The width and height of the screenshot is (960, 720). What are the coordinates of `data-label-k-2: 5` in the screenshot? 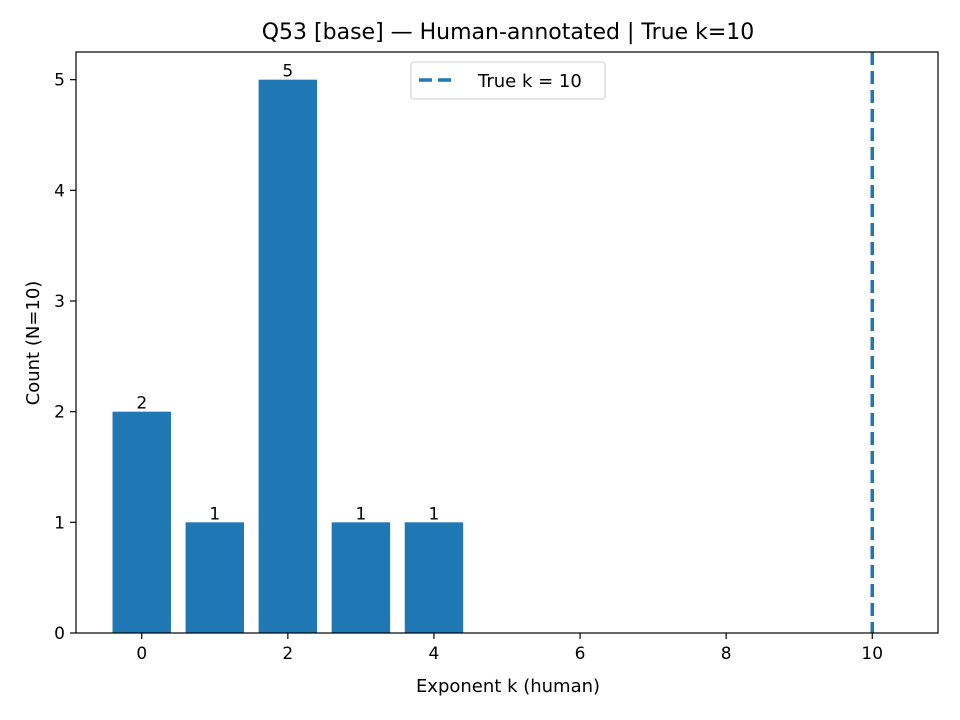 It's located at (287, 72).